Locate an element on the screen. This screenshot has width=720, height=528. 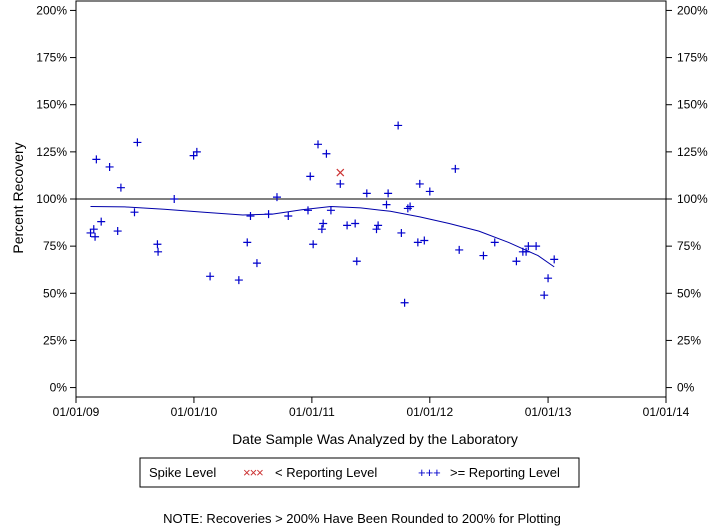
y-tick-label-left: 75% is located at coordinates (55, 246).